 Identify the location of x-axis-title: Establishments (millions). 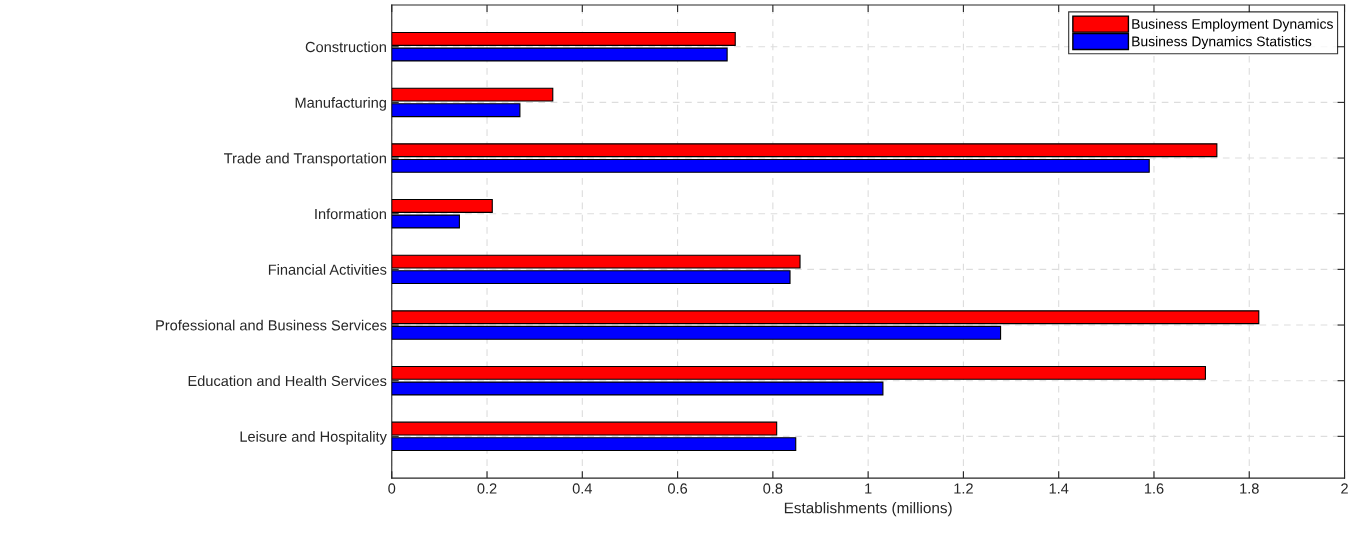
(868, 509).